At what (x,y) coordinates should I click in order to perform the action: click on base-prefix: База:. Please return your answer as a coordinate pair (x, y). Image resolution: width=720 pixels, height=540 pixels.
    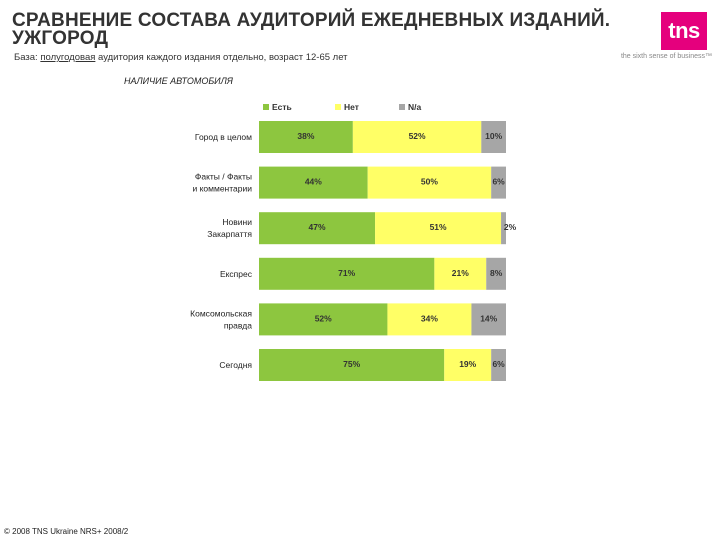
    Looking at the image, I should click on (27, 57).